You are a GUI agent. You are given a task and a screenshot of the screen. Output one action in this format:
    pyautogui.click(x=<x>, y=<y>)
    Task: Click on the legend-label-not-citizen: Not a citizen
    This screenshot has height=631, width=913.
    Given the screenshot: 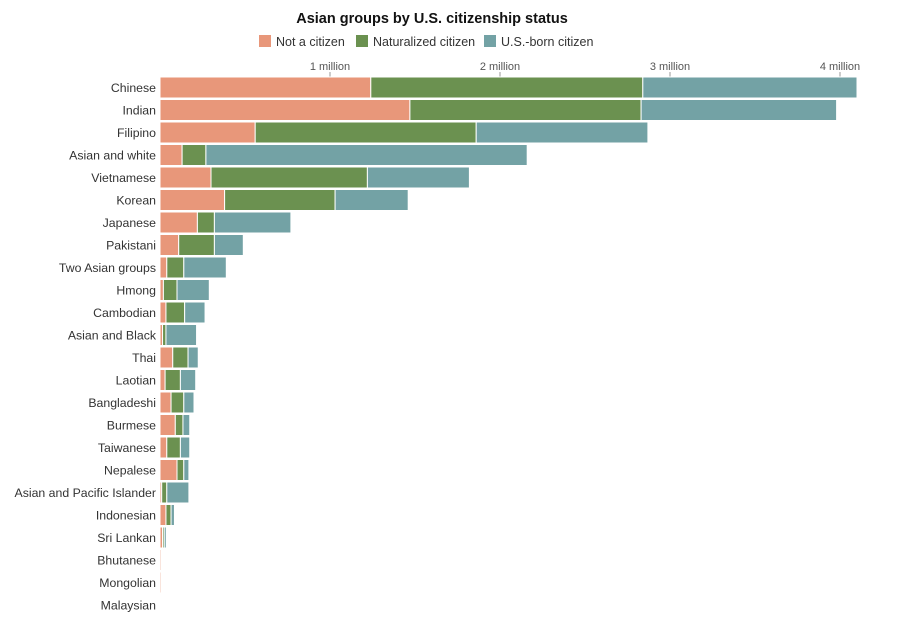 What is the action you would take?
    pyautogui.click(x=310, y=42)
    